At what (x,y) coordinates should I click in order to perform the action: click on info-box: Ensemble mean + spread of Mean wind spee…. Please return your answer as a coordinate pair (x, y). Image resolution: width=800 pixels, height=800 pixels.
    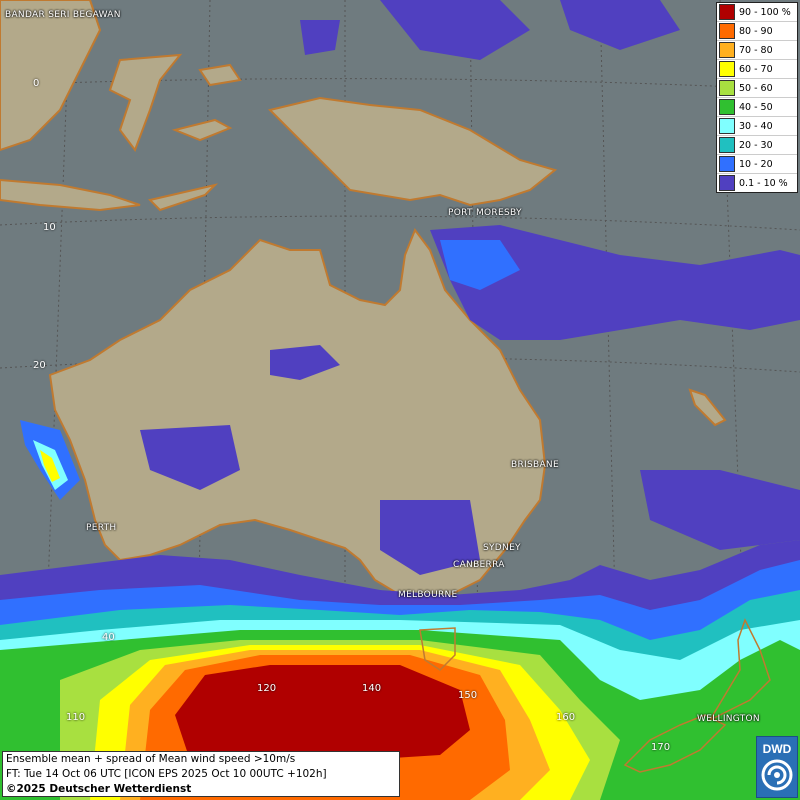
    Looking at the image, I should click on (201, 774).